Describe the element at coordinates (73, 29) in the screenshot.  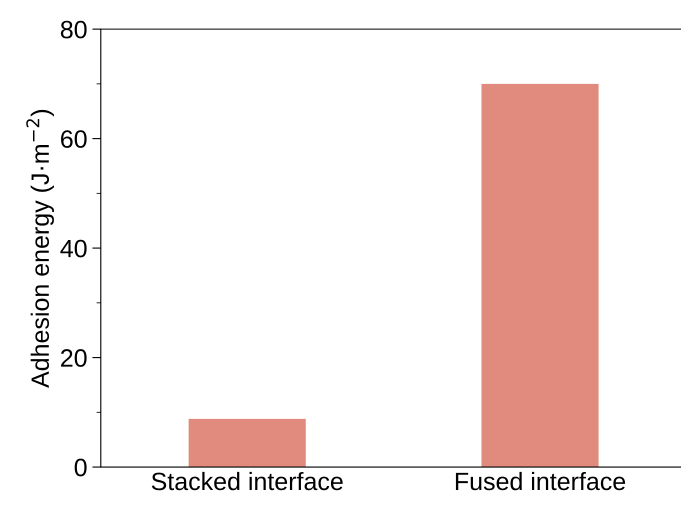
I see `y-tick-label: 80` at that location.